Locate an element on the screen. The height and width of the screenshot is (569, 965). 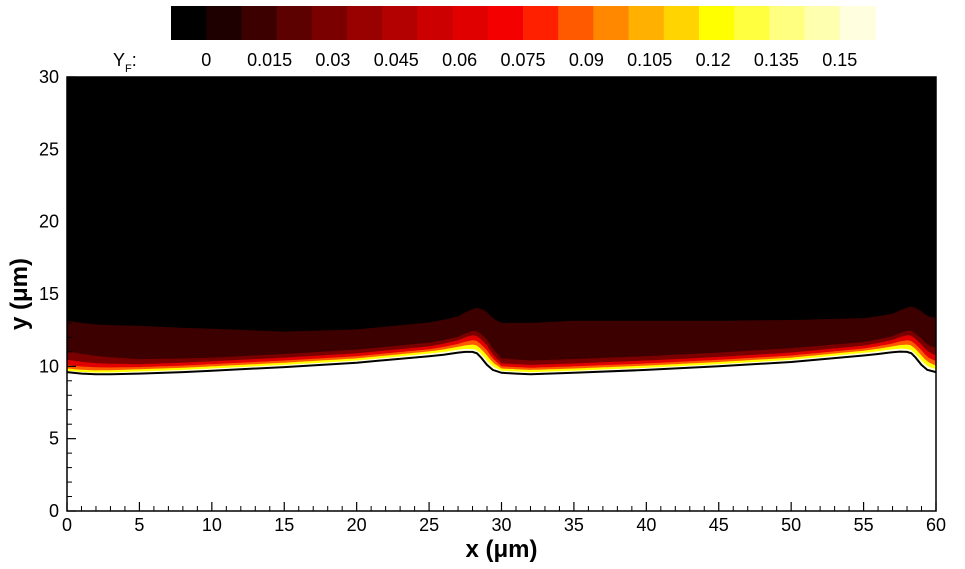
colorbar-tick-label: 0.12 is located at coordinates (713, 60).